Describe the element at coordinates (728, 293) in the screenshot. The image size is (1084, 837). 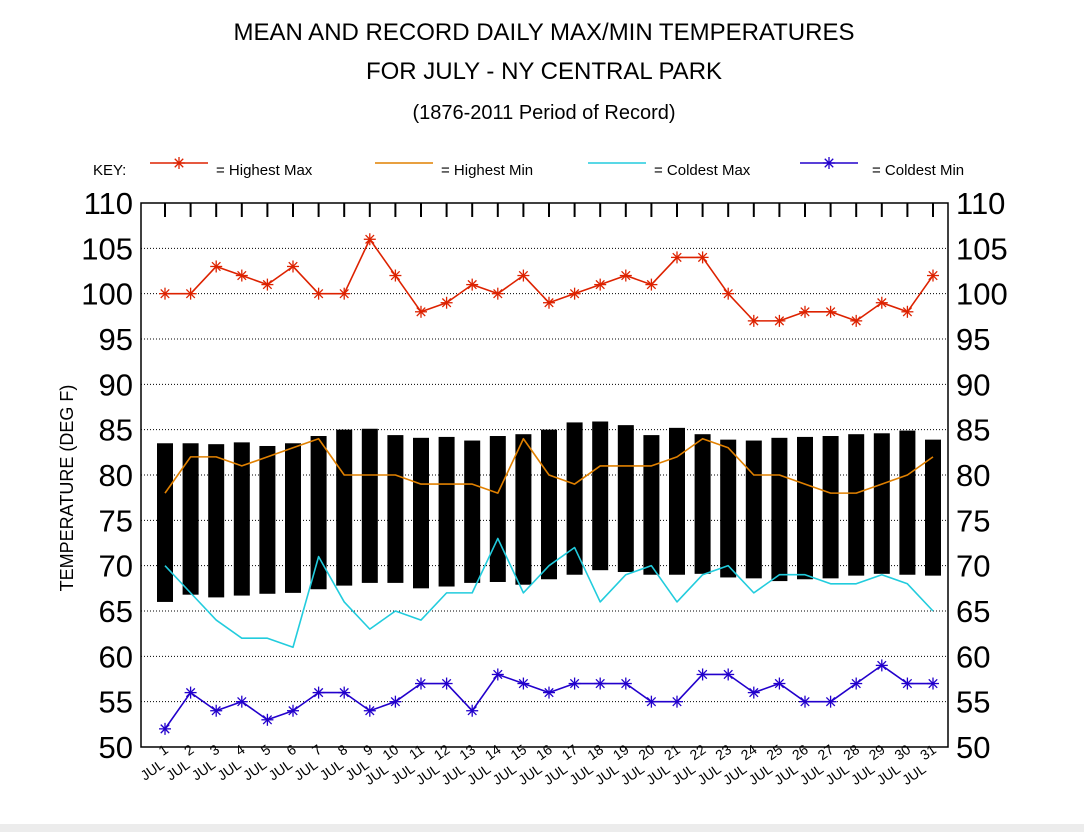
I see `point-highest-max-jul-23-stroke` at that location.